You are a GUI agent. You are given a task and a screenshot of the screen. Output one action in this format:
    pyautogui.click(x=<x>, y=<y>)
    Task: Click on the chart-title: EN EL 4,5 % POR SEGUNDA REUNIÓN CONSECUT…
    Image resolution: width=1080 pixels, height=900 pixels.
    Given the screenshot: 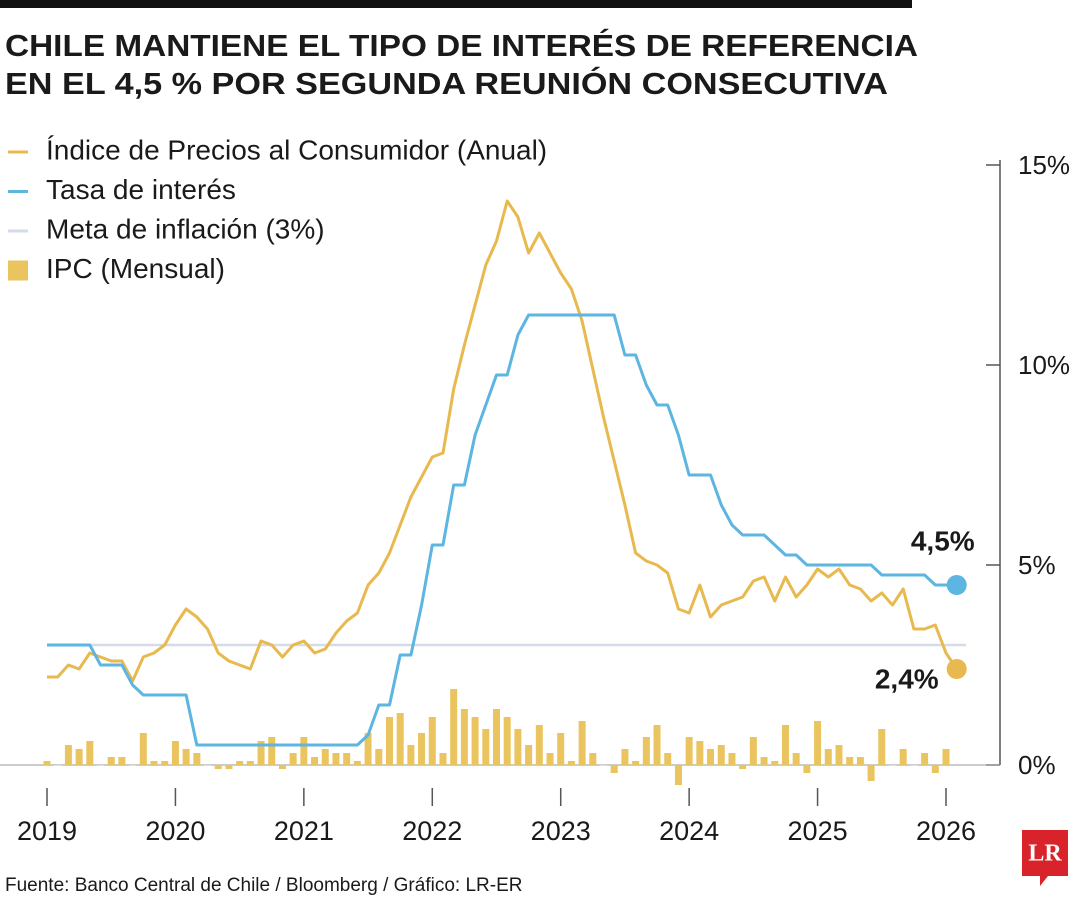 What is the action you would take?
    pyautogui.click(x=446, y=83)
    